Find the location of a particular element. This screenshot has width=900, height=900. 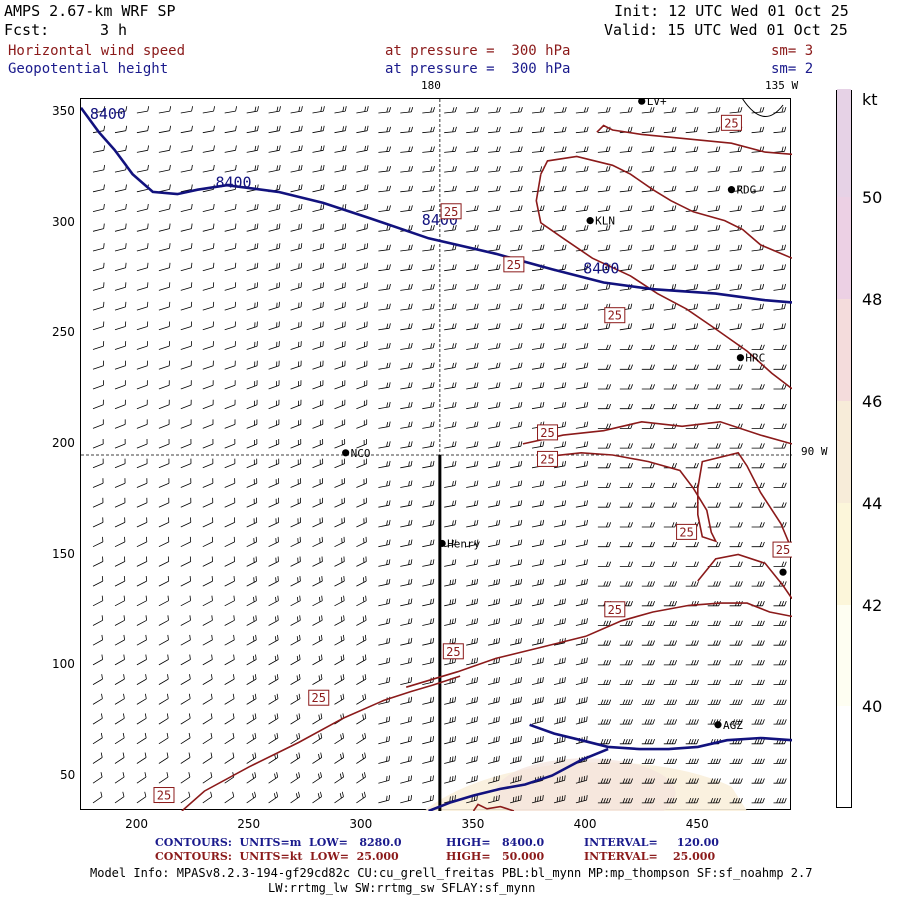

model-title: AMPS 2.67-km WRF SP is located at coordinates (90, 11).